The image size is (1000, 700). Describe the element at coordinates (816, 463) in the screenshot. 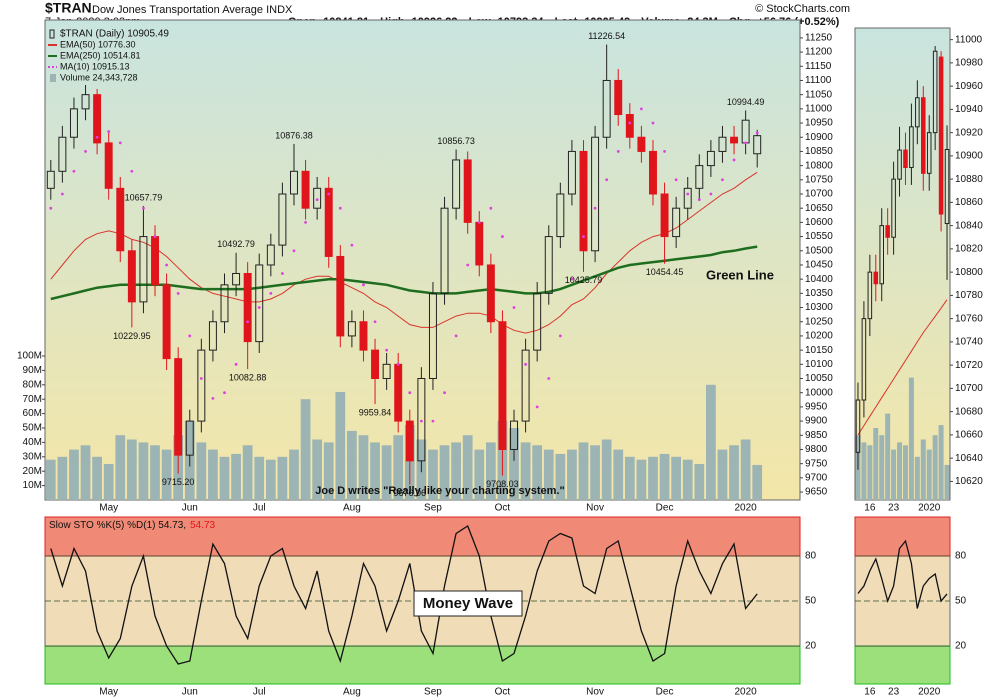

I see `y-tick-label: 9750` at that location.